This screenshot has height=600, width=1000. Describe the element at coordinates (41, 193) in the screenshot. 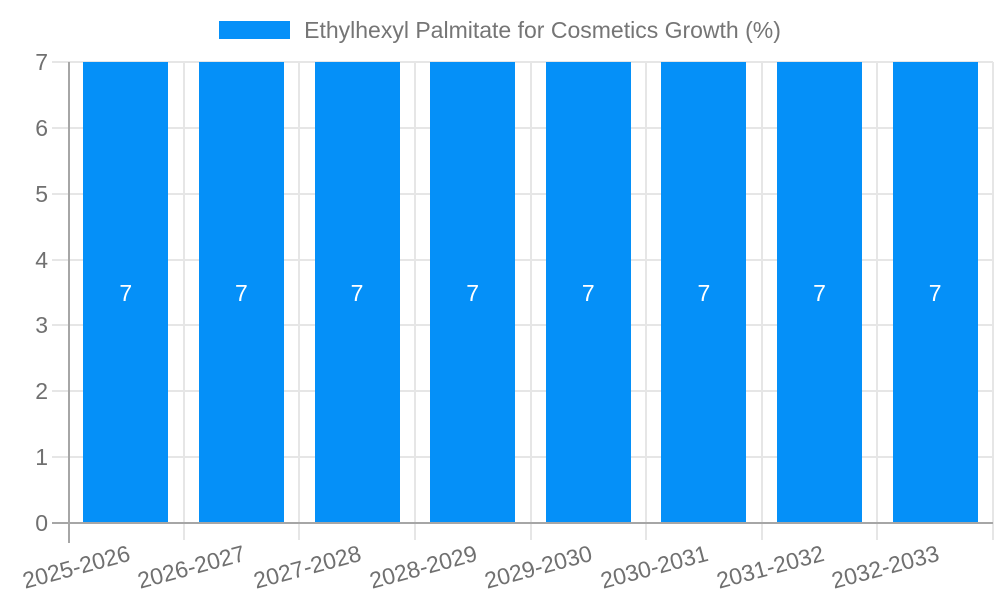

I see `y-tick-label: 5` at that location.